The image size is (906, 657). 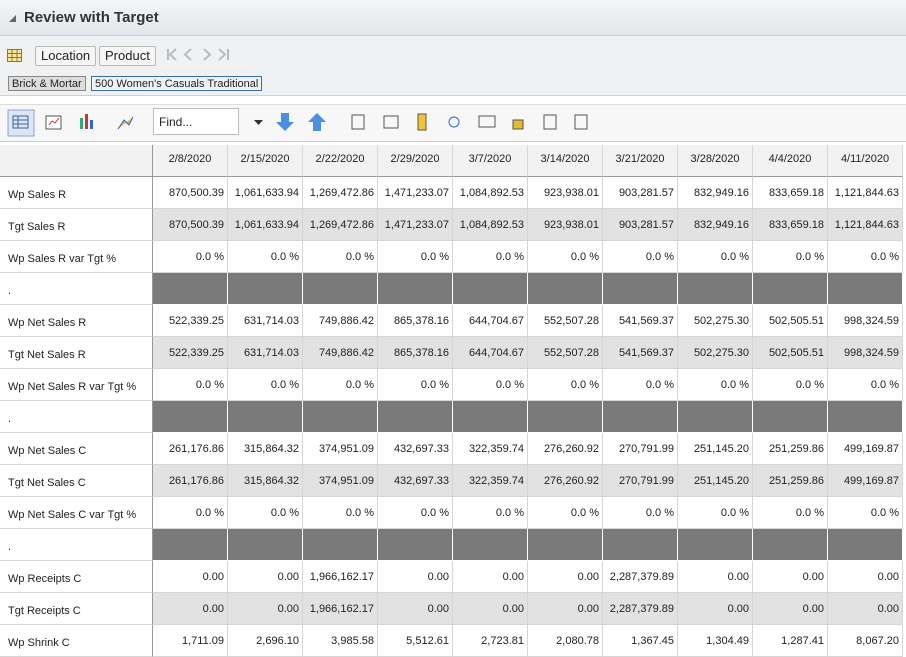 What do you see at coordinates (76, 225) in the screenshot?
I see `row-header: Tgt Sales R` at bounding box center [76, 225].